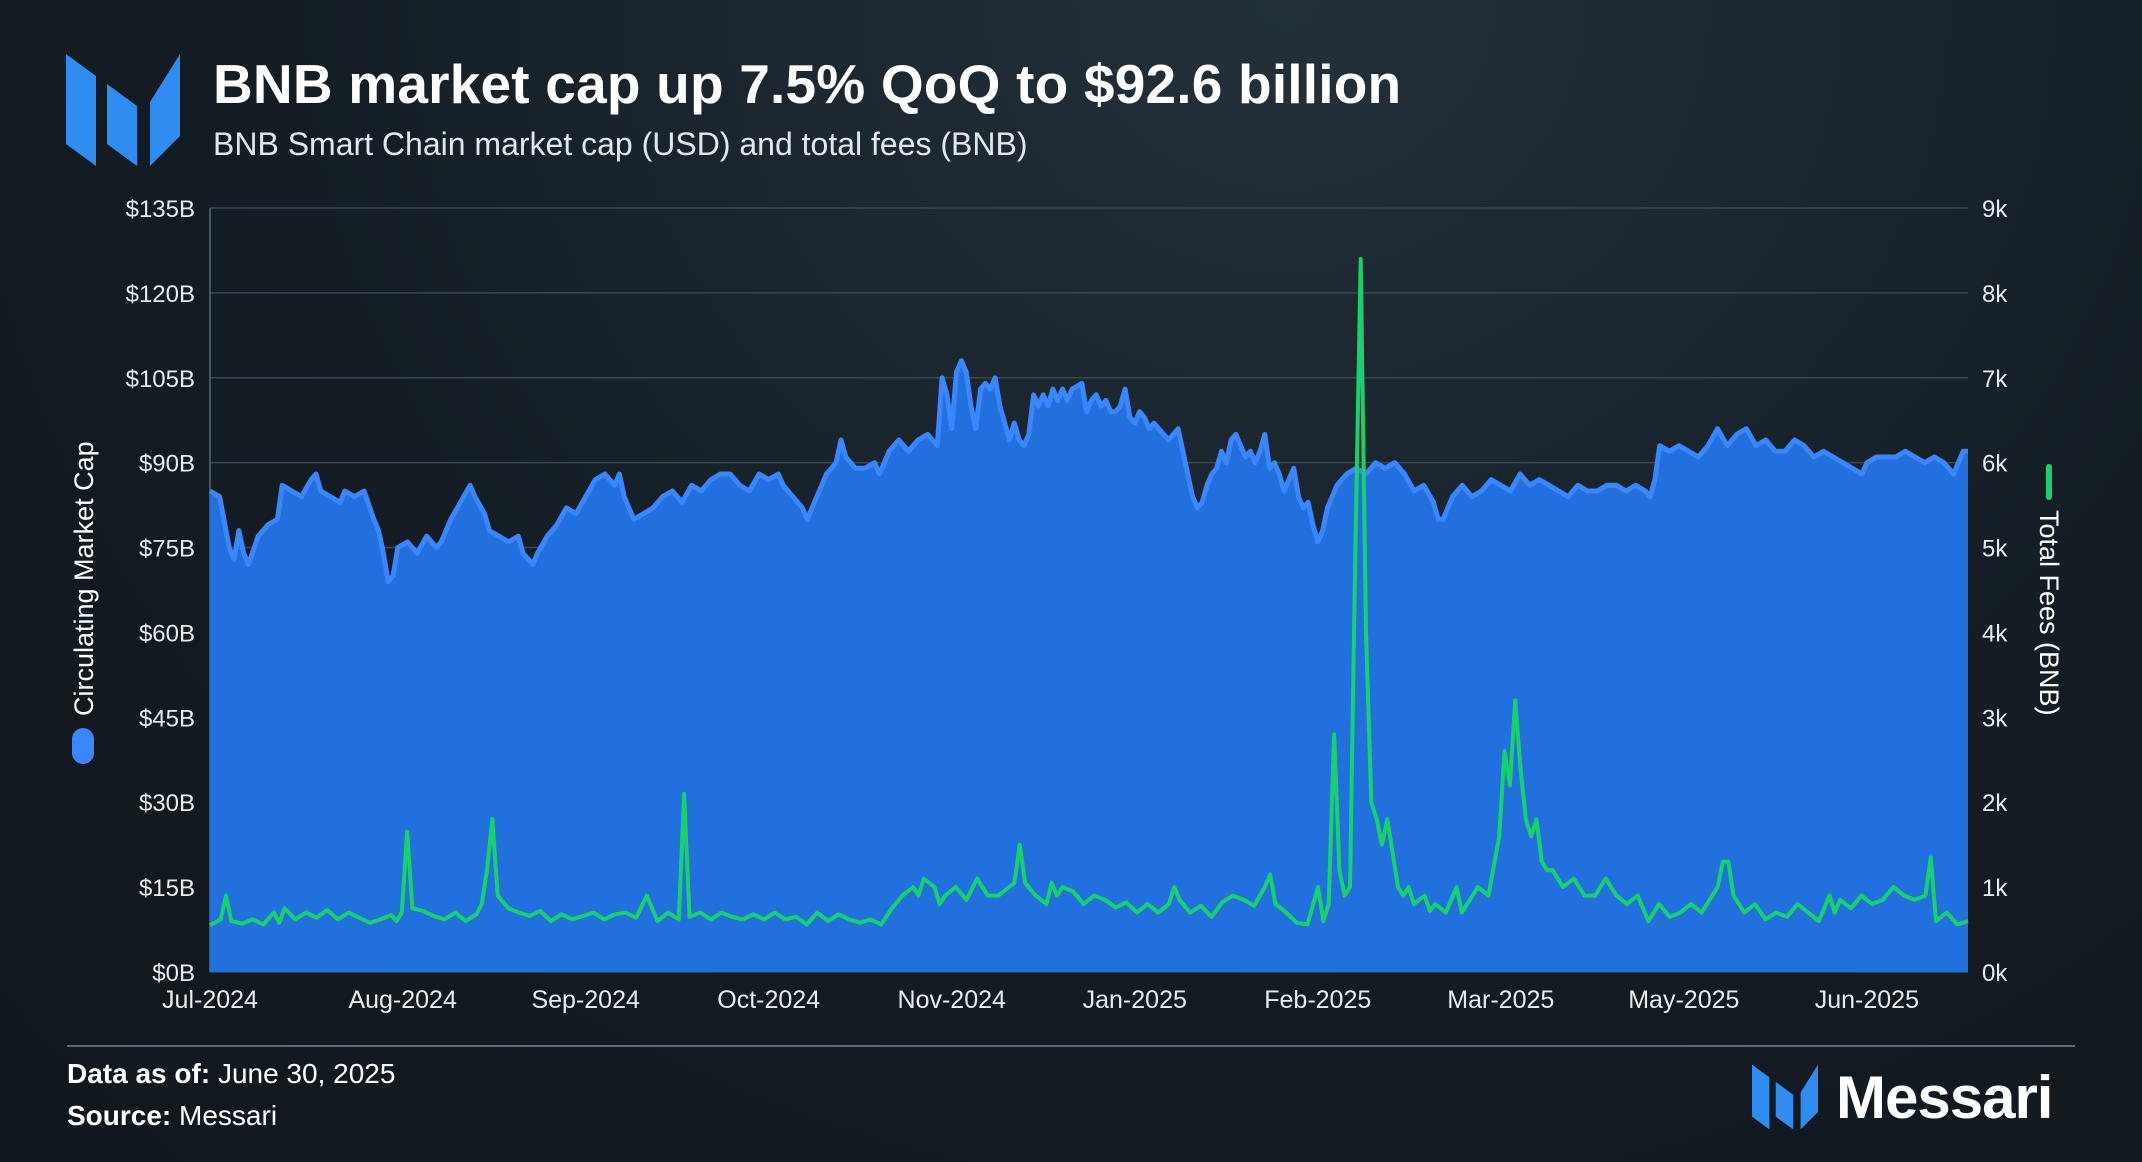 This screenshot has height=1162, width=2142. I want to click on left-tick-label: $135B, so click(160, 209).